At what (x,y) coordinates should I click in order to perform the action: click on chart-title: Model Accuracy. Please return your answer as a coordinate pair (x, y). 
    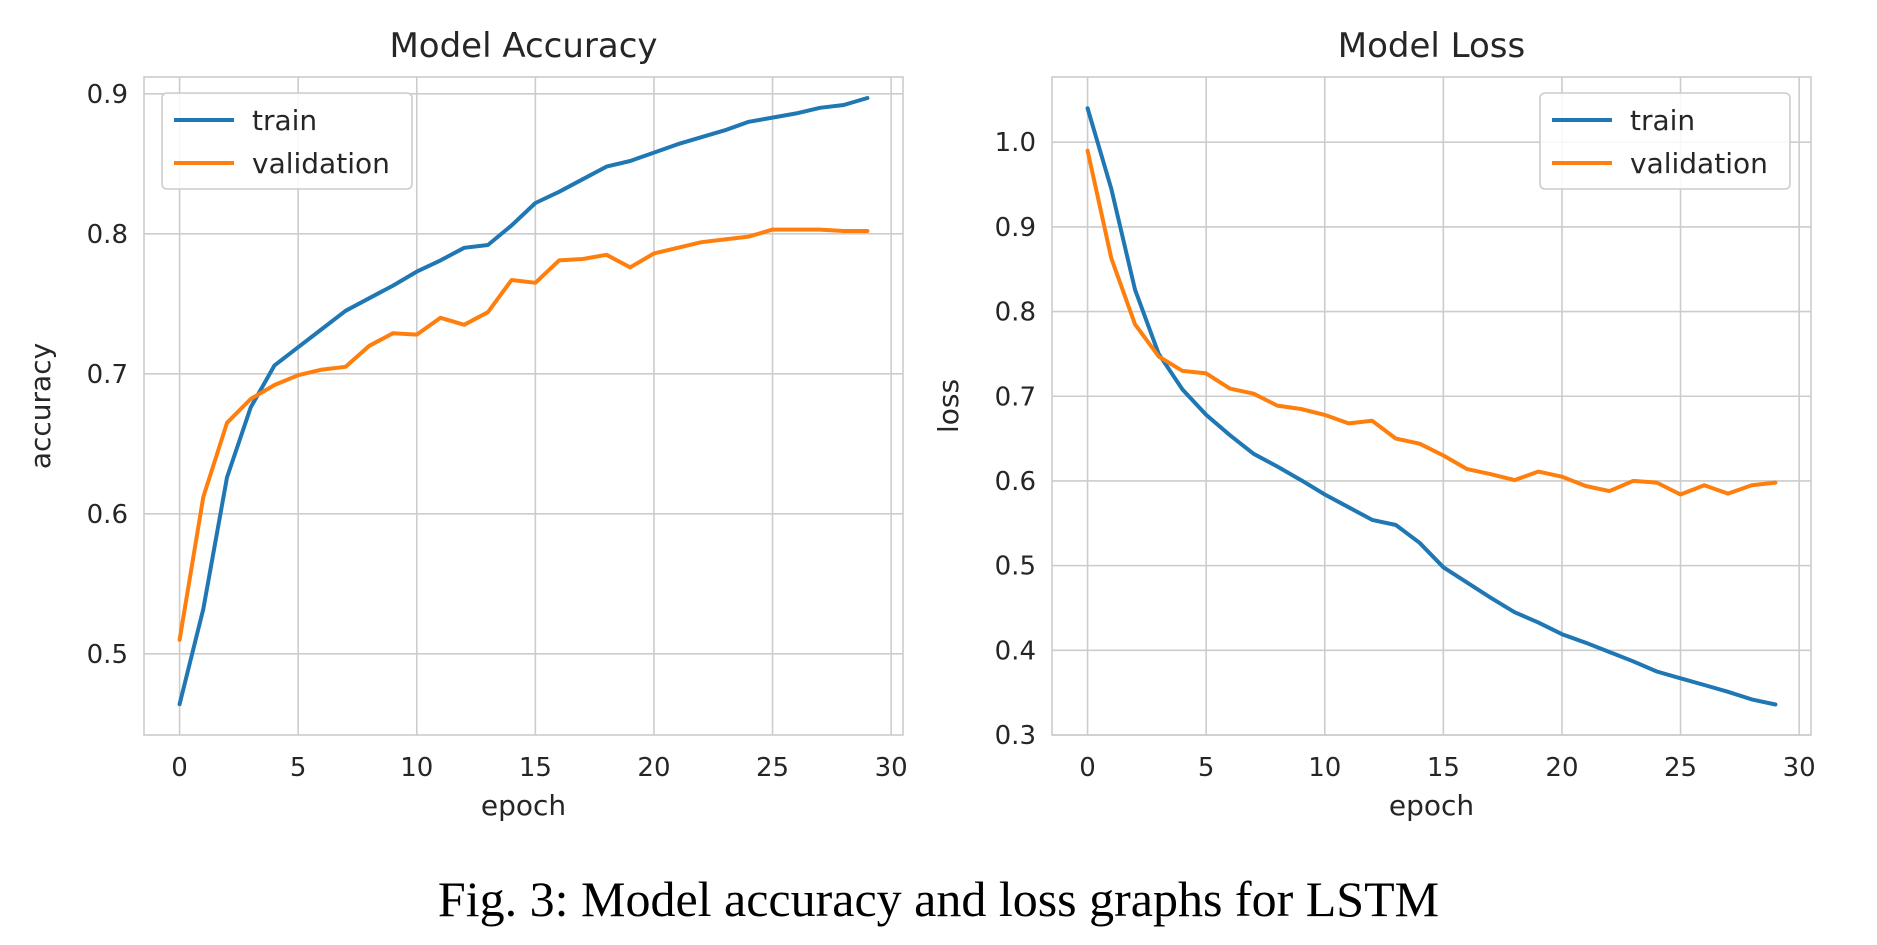
    Looking at the image, I should click on (523, 46).